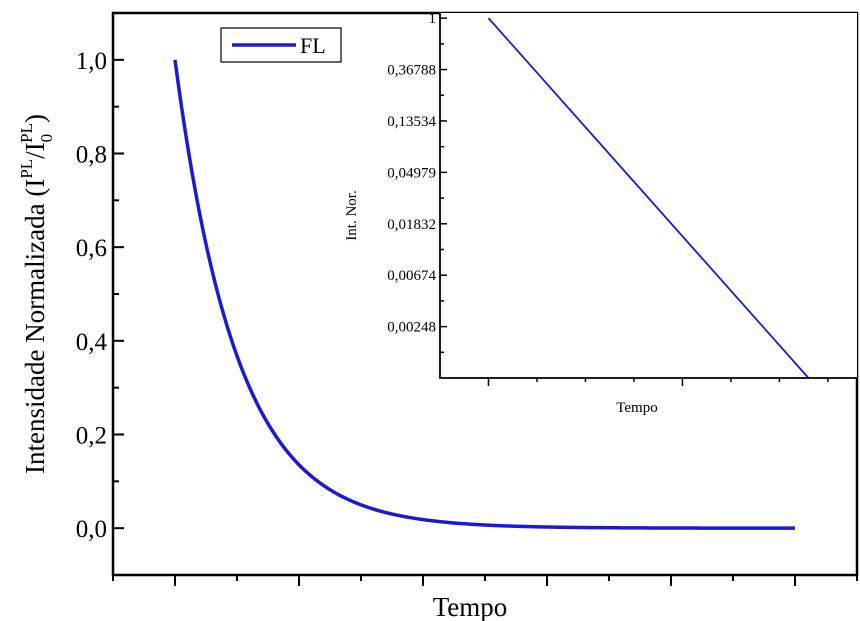 This screenshot has height=621, width=860. I want to click on main-y-tick-label: 0,4, so click(92, 342).